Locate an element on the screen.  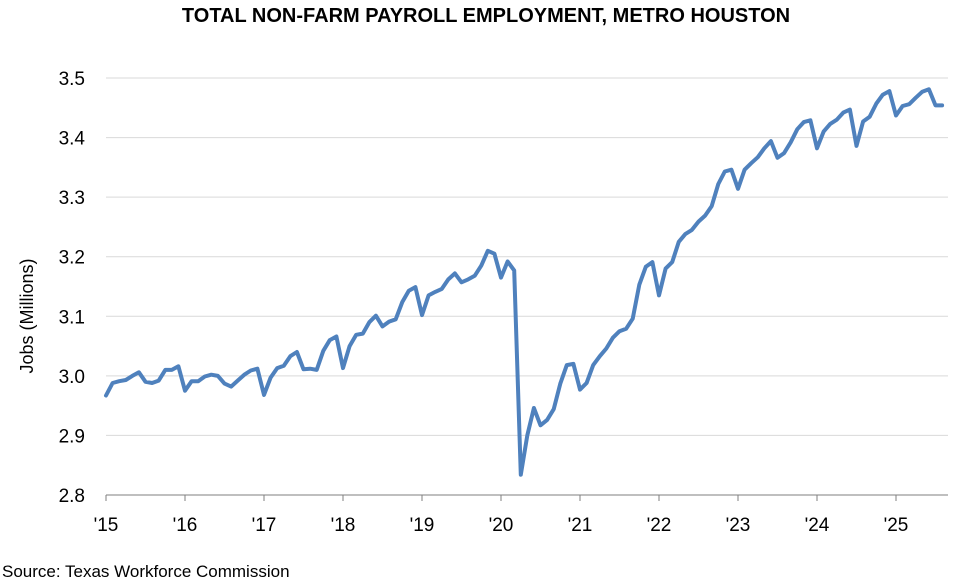
y-tick-label: 2.9 is located at coordinates (72, 436).